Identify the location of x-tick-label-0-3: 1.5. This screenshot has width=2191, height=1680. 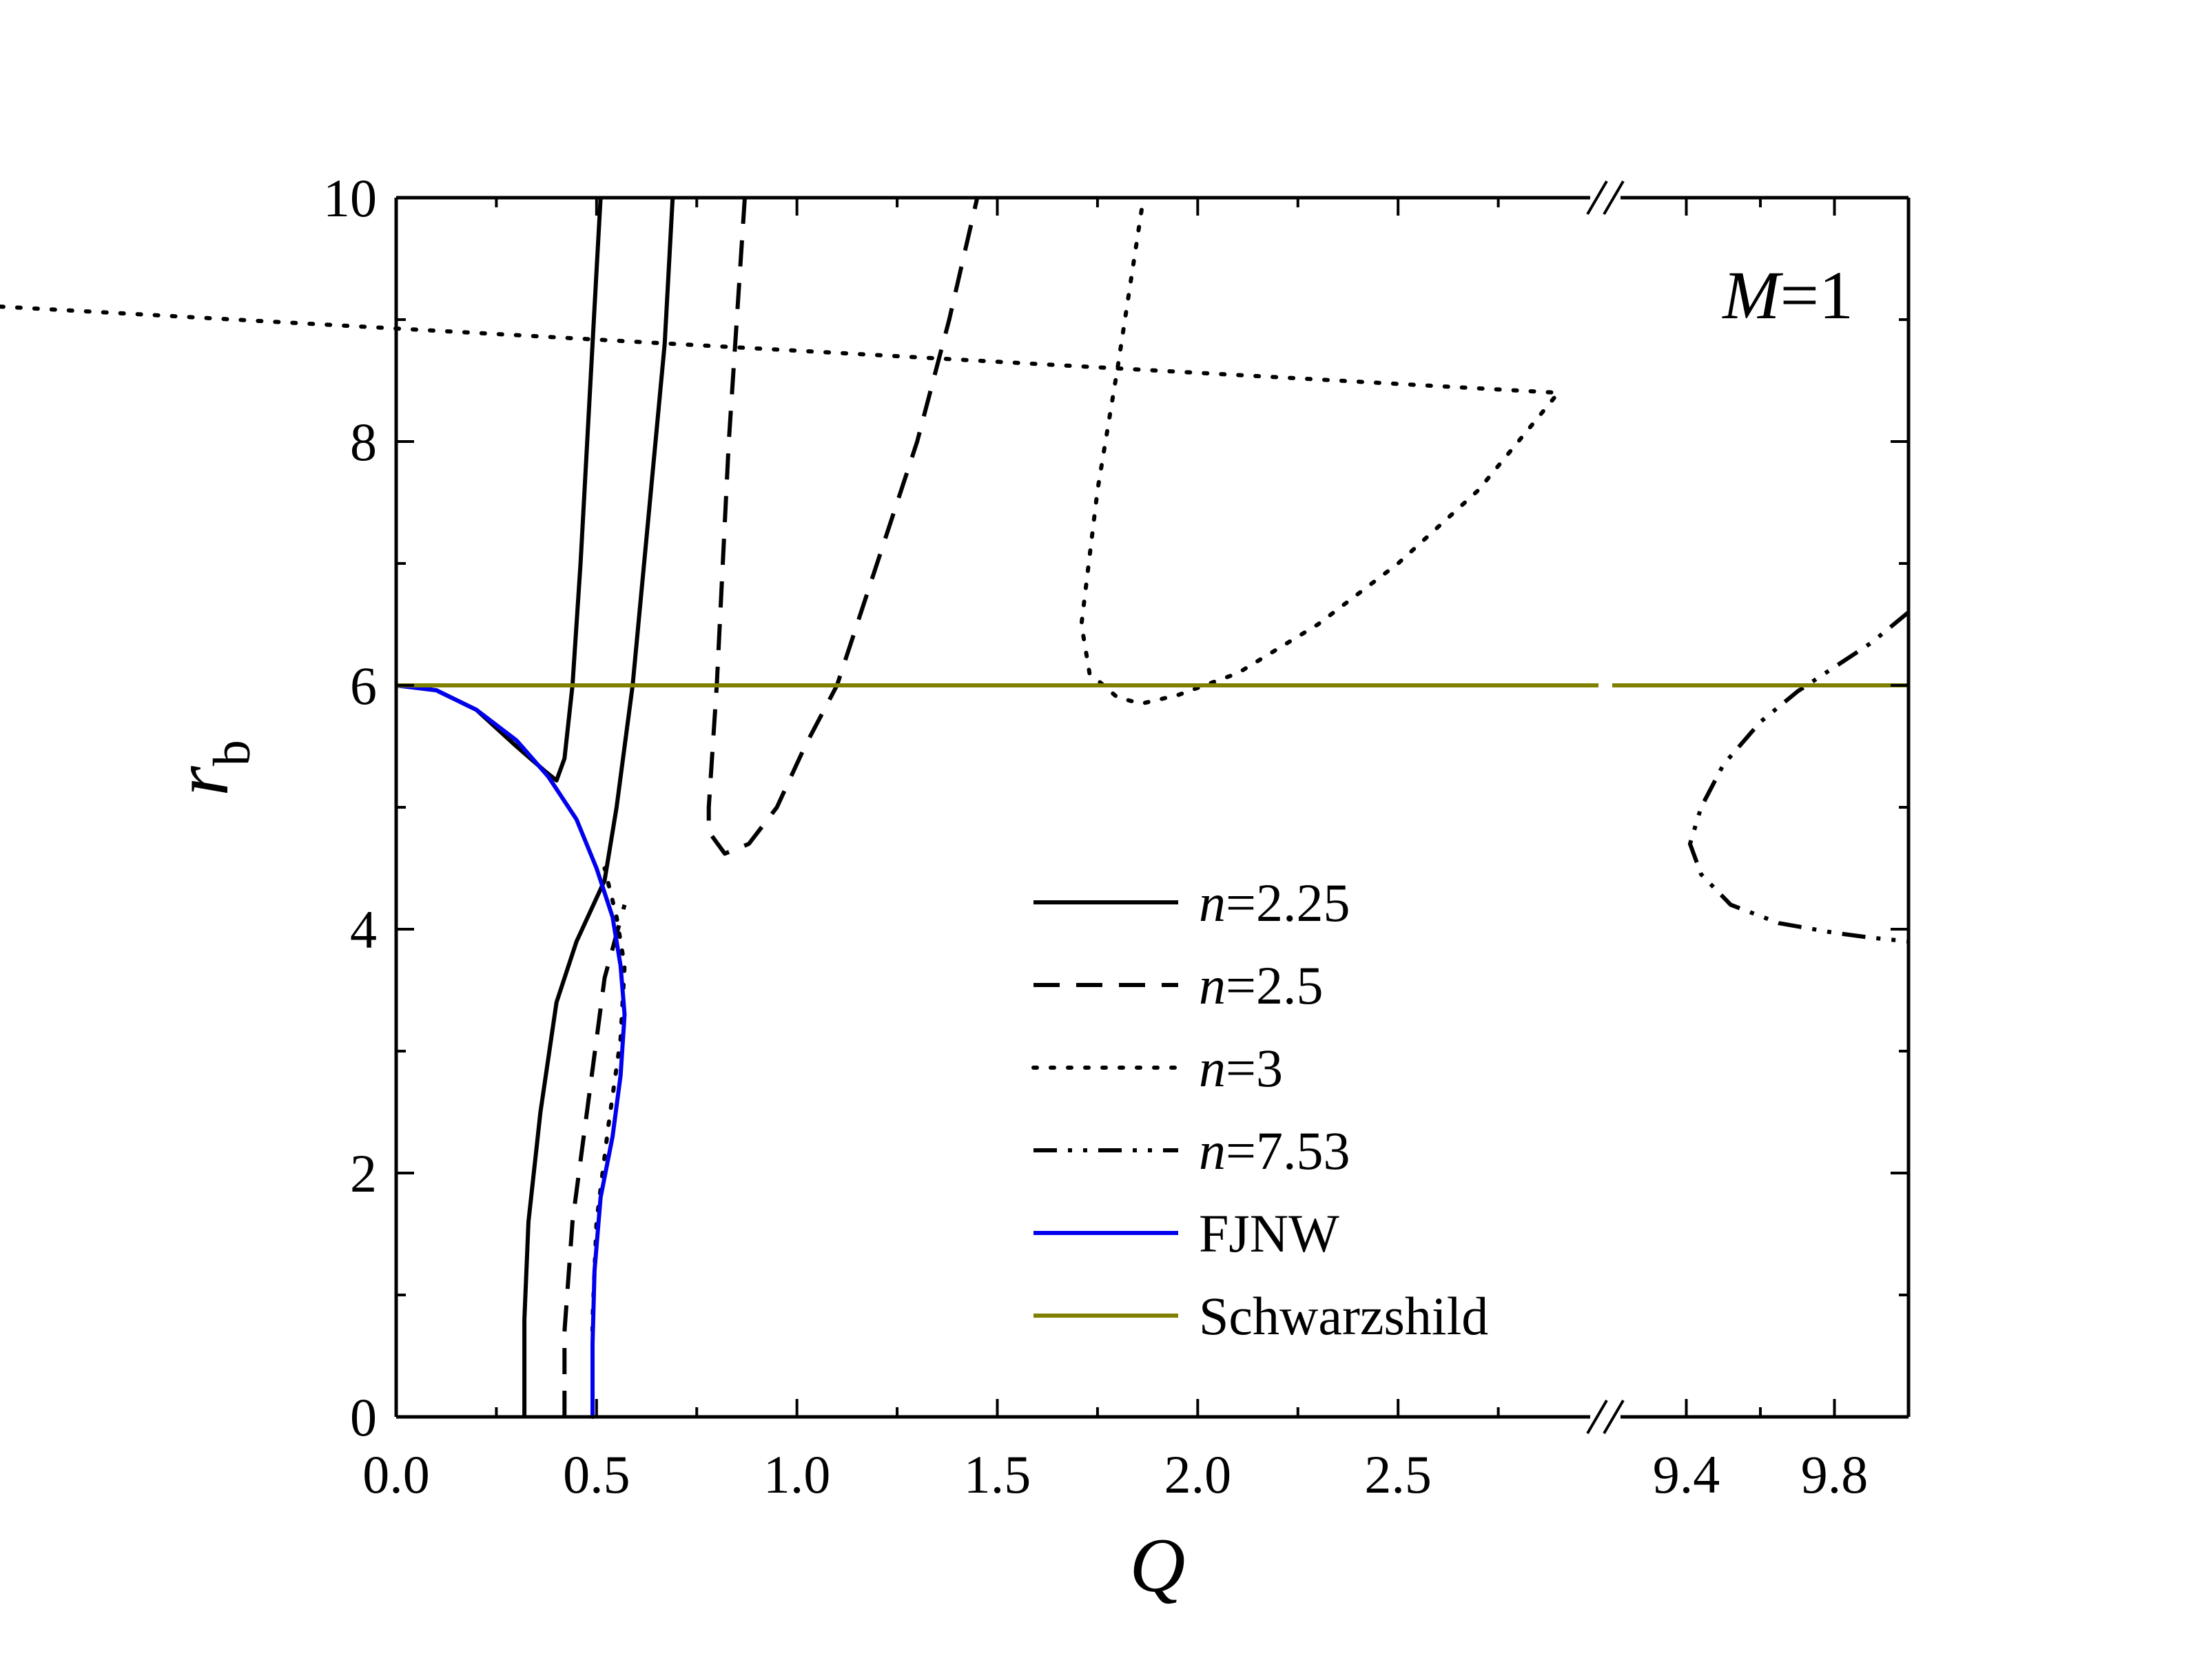
(998, 1474).